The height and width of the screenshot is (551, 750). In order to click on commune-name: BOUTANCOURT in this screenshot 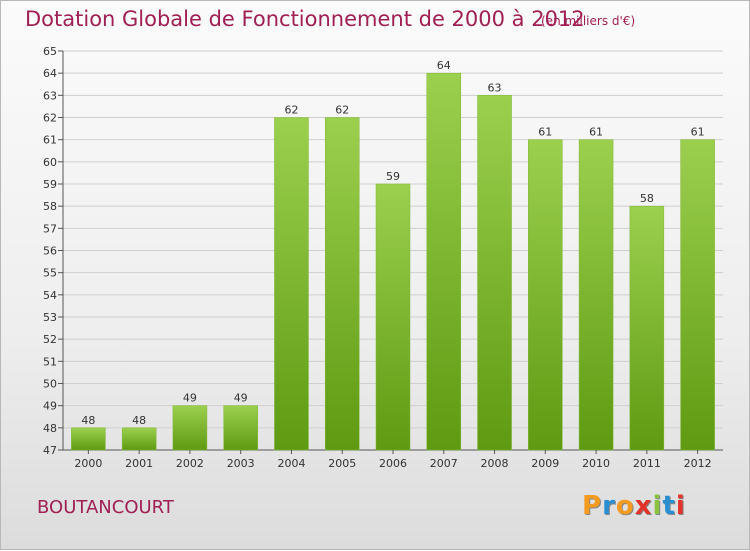, I will do `click(105, 507)`.